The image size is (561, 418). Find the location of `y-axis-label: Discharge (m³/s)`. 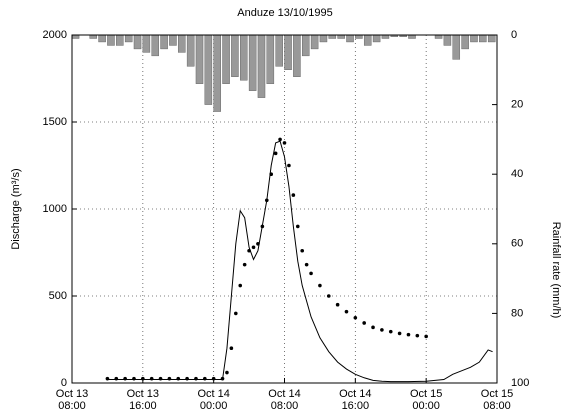

y-axis-label: Discharge (m³/s) is located at coordinates (16, 208).